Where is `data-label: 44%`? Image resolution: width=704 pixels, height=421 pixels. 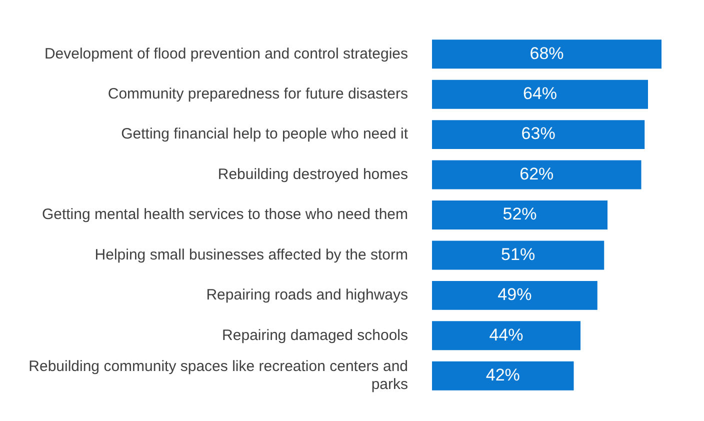 data-label: 44% is located at coordinates (506, 334).